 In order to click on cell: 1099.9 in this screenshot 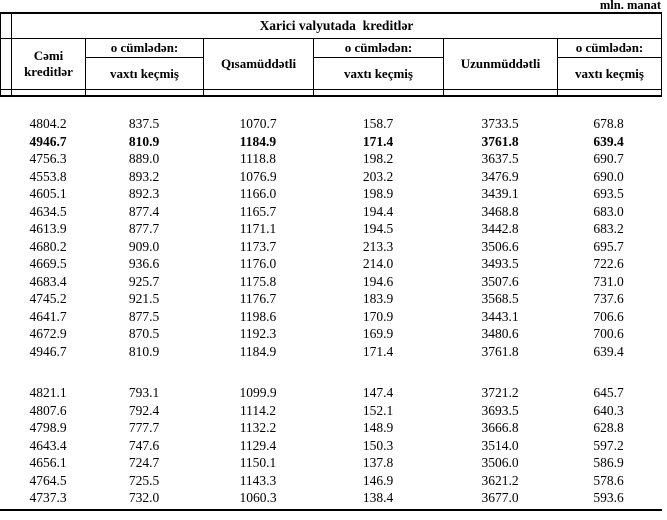, I will do `click(258, 392)`.